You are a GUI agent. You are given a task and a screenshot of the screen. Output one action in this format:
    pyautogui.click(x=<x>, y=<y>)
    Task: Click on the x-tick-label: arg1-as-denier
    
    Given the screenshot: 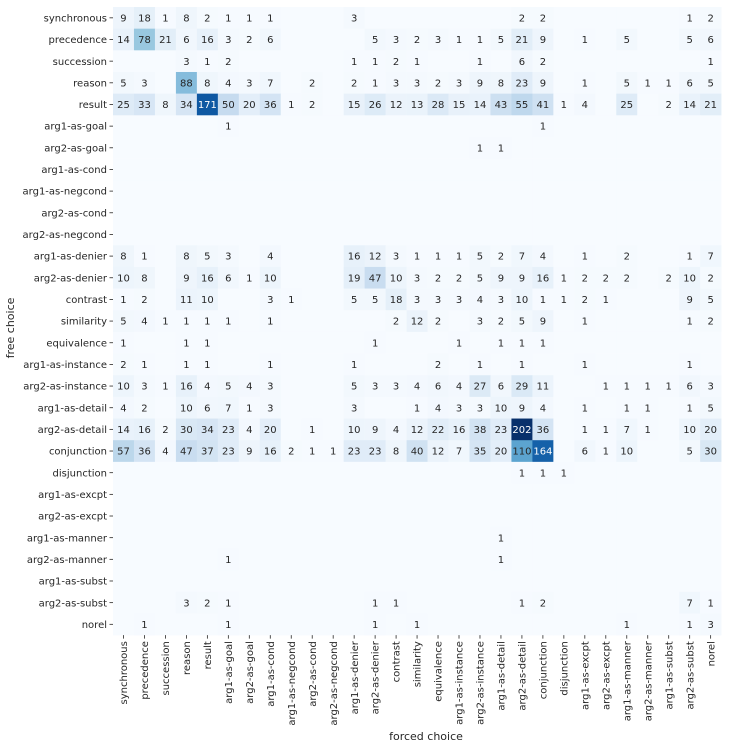 What is the action you would take?
    pyautogui.click(x=355, y=677)
    